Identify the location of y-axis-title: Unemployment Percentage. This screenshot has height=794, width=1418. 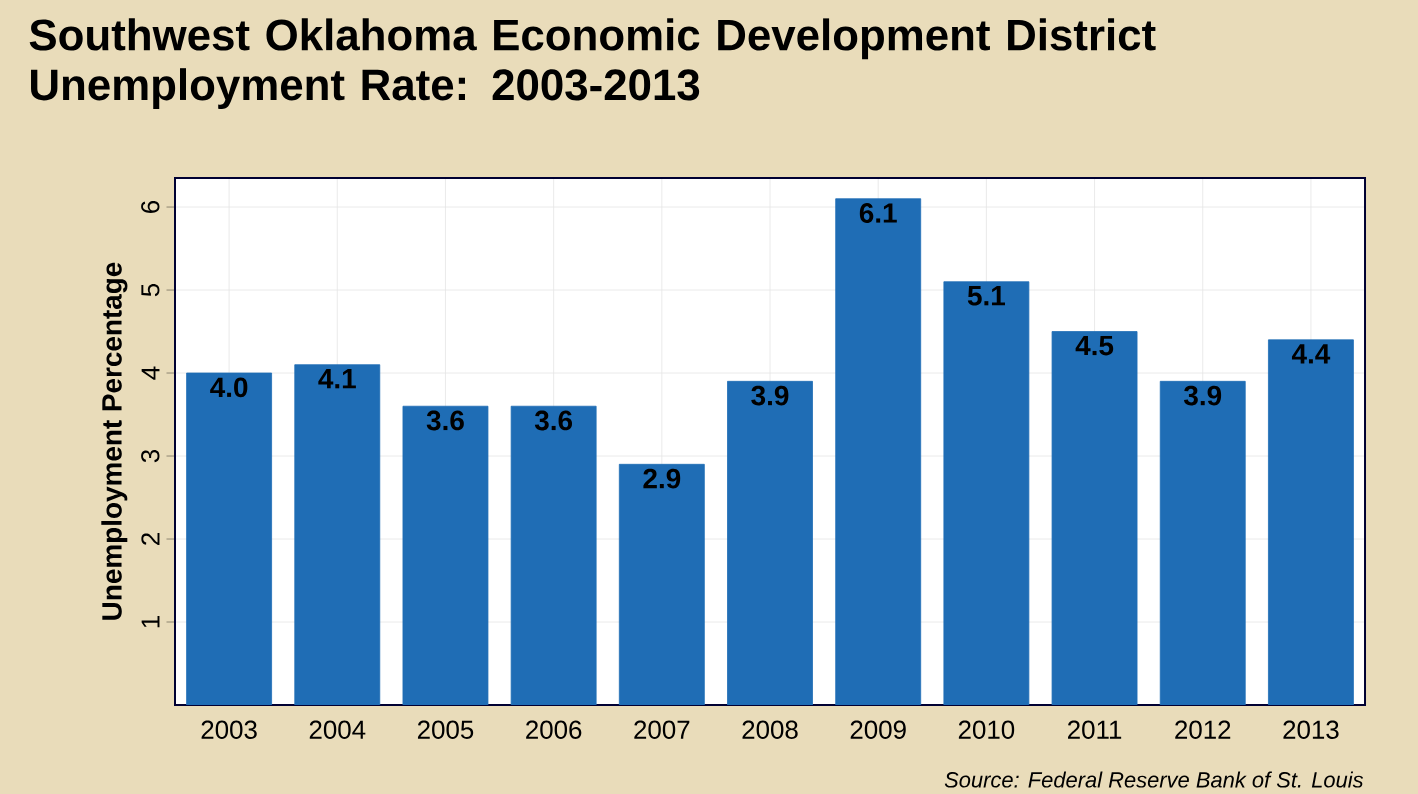
(114, 441).